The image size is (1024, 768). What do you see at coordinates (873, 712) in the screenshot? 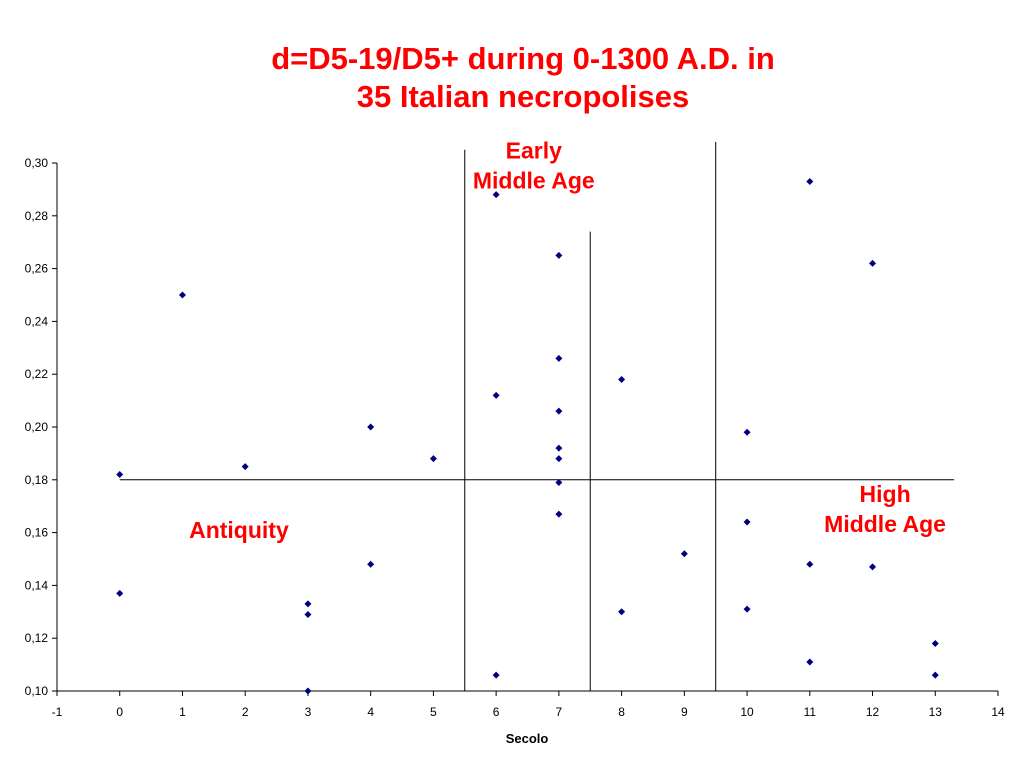
I see `x-tick-label: 12` at bounding box center [873, 712].